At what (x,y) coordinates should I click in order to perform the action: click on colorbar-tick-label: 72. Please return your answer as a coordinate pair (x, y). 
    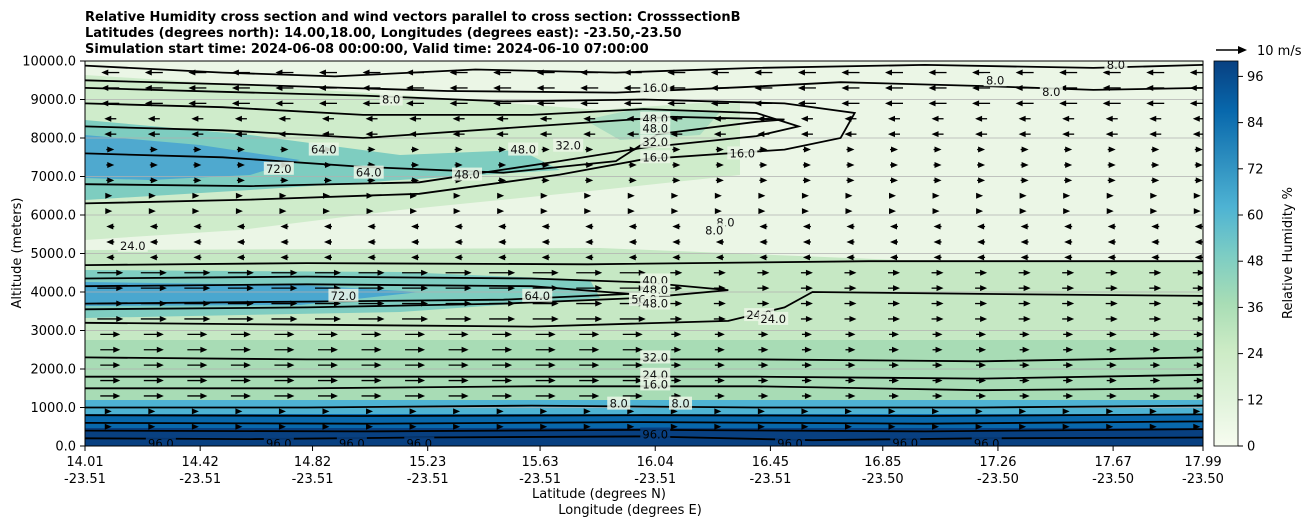
    Looking at the image, I should click on (1255, 169).